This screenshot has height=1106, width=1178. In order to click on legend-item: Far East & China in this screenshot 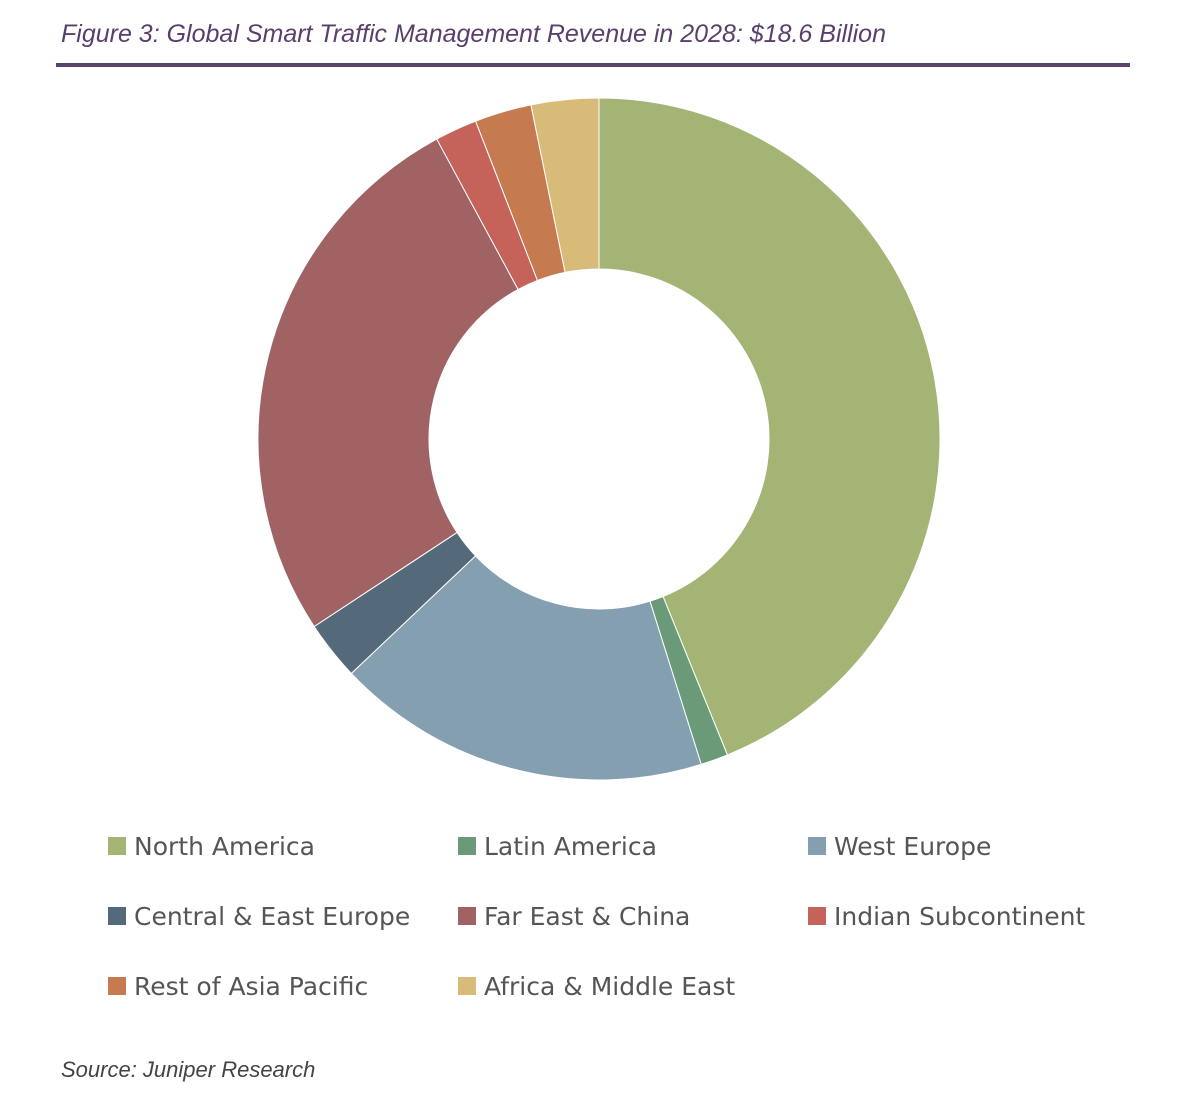, I will do `click(633, 916)`.